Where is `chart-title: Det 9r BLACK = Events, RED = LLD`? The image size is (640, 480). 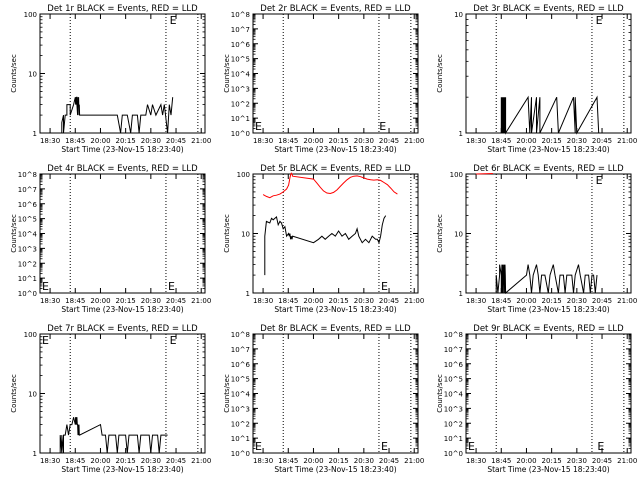 chart-title: Det 9r BLACK = Events, RED = LLD is located at coordinates (548, 329).